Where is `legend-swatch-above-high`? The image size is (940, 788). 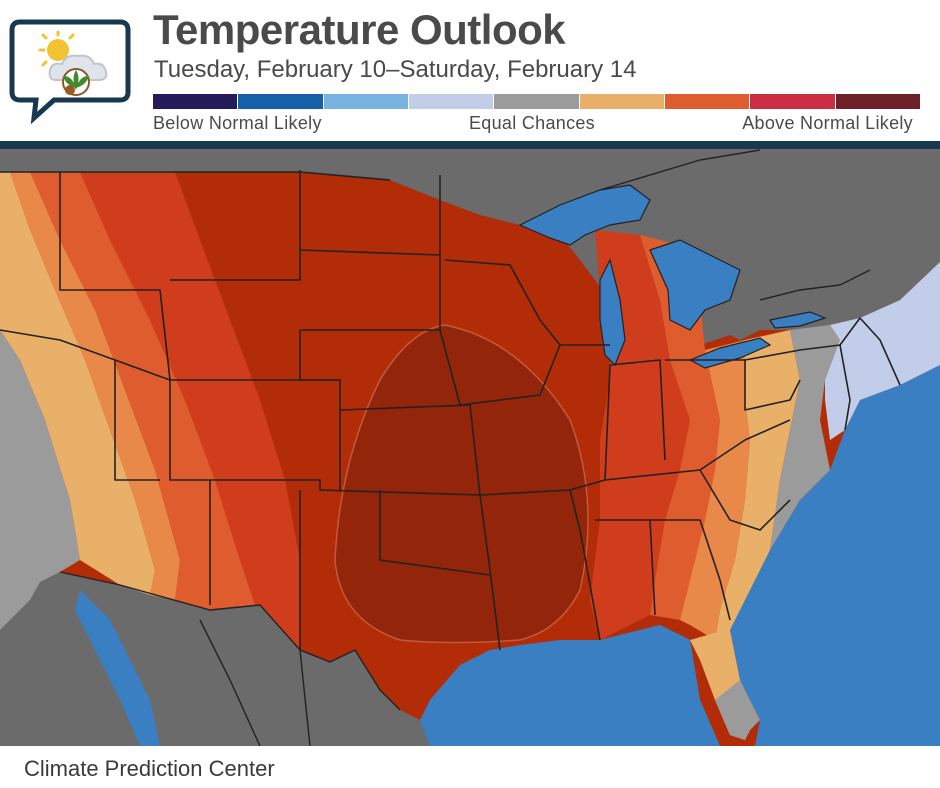 legend-swatch-above-high is located at coordinates (877, 101).